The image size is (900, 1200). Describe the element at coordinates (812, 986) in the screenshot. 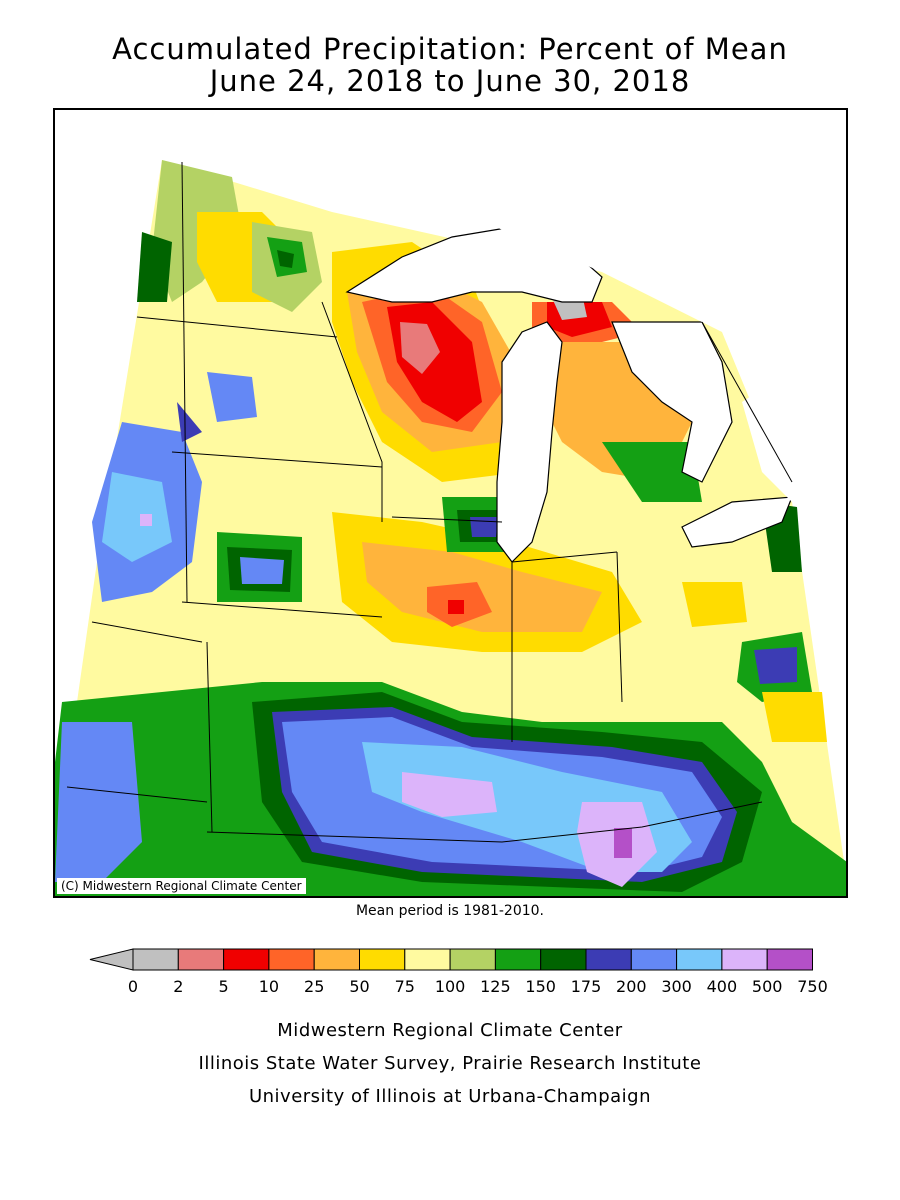

I see `legend-tick-label: 750` at that location.